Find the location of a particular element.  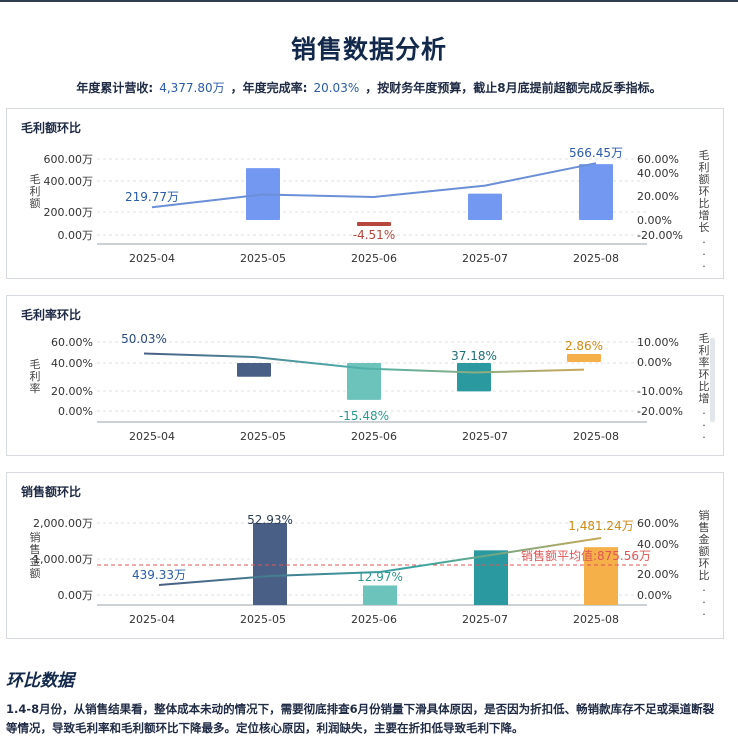

y-axis-label-left: 毛利率 is located at coordinates (35, 376).